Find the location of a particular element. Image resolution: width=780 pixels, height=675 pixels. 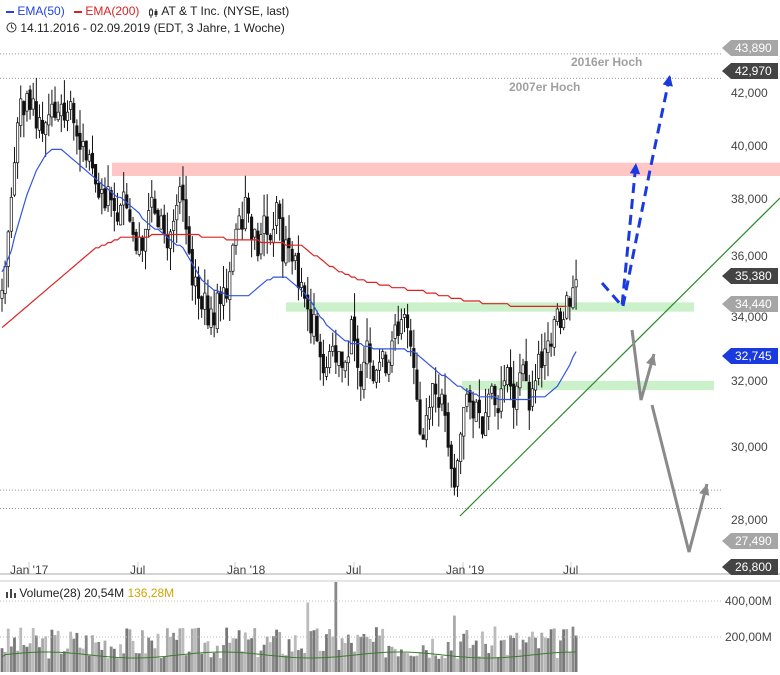

volume-label: Volume(28) is located at coordinates (50, 593).